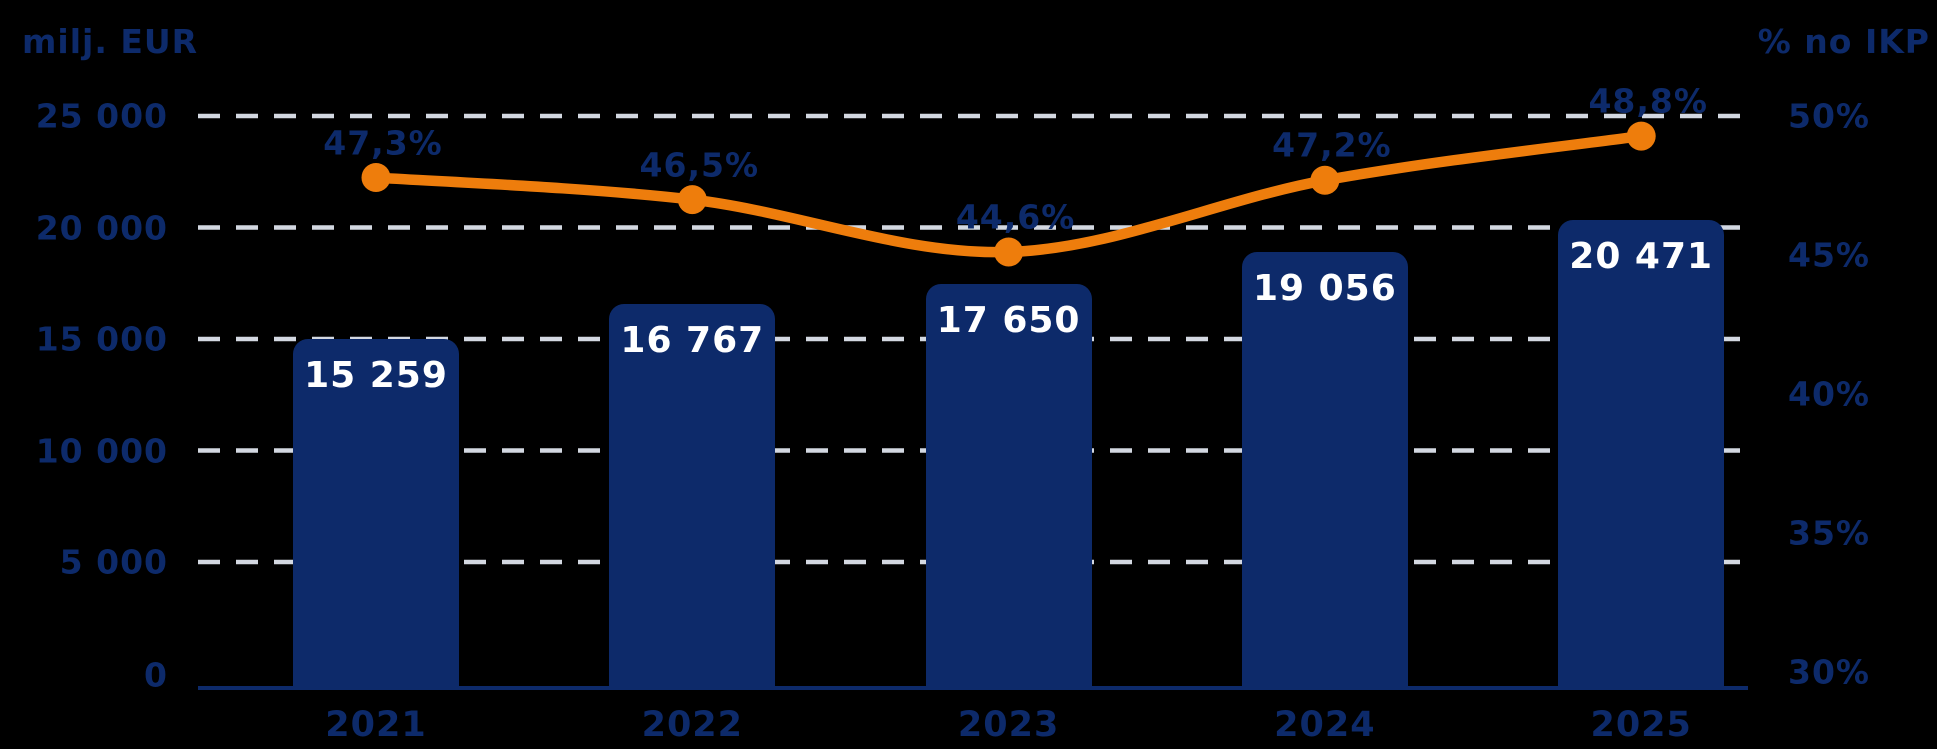  I want to click on left-axis-title: milj. EUR, so click(110, 41).